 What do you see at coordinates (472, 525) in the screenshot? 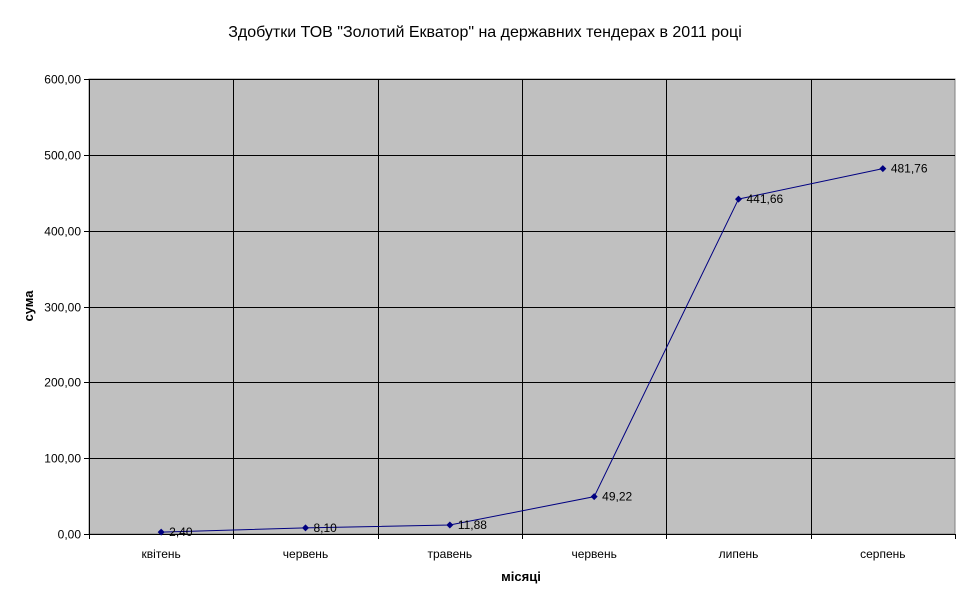
I see `data-label: 11,88` at bounding box center [472, 525].